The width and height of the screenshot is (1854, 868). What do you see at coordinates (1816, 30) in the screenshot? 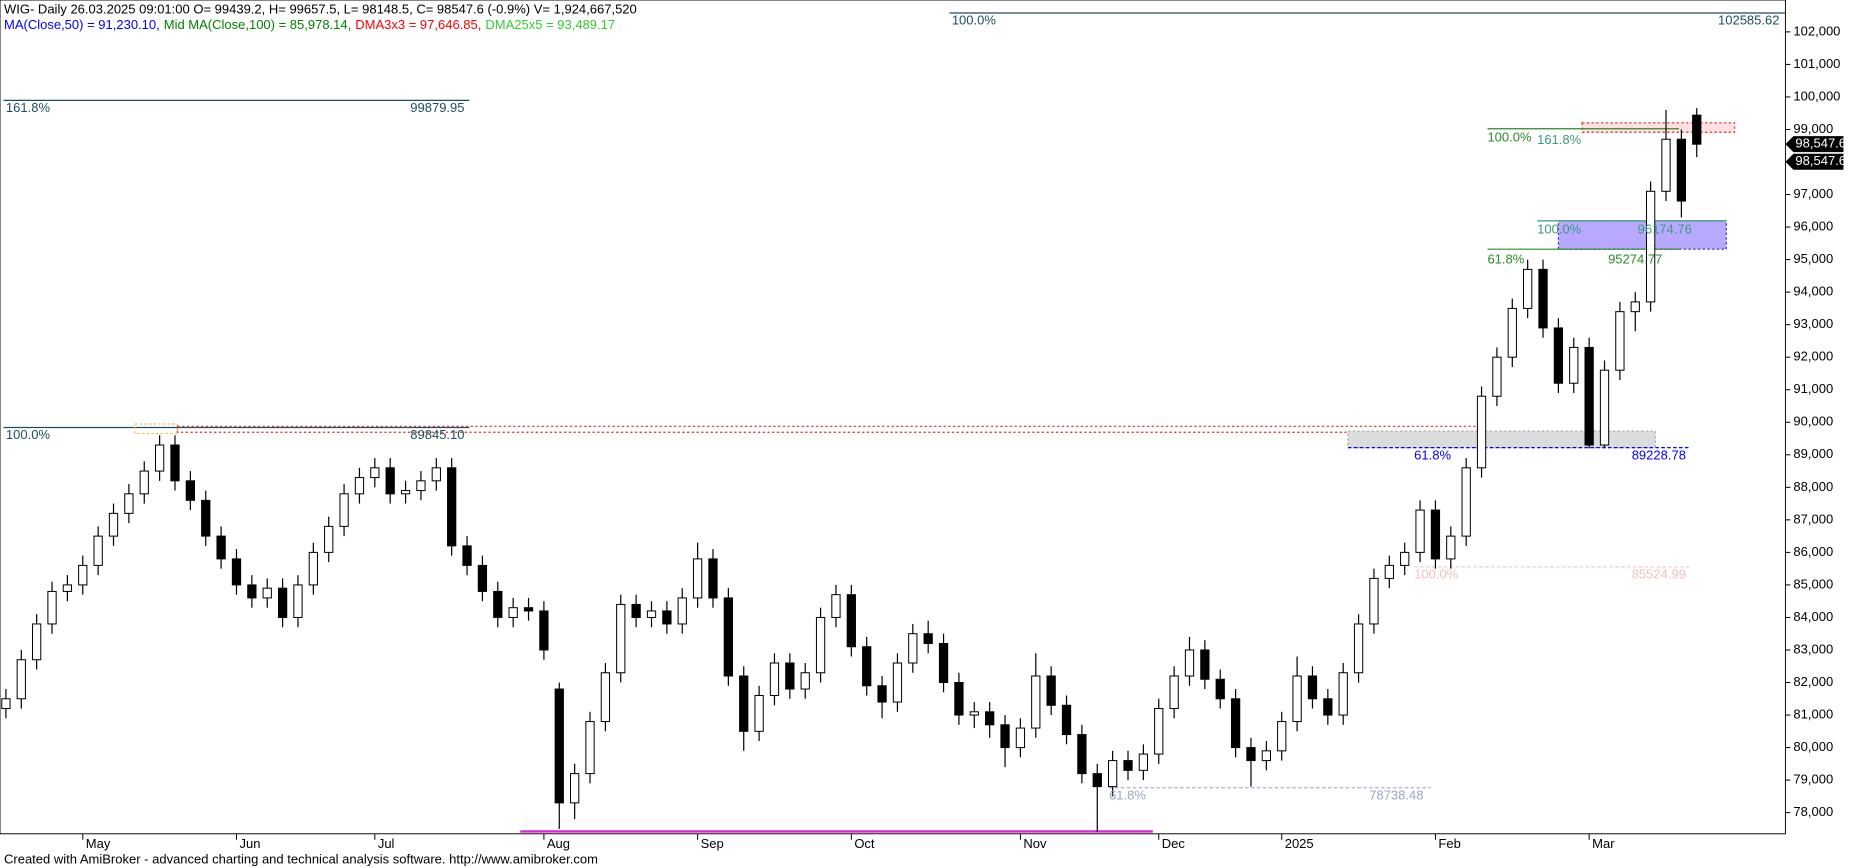
I see `y-tick-label: 102,000` at bounding box center [1816, 30].